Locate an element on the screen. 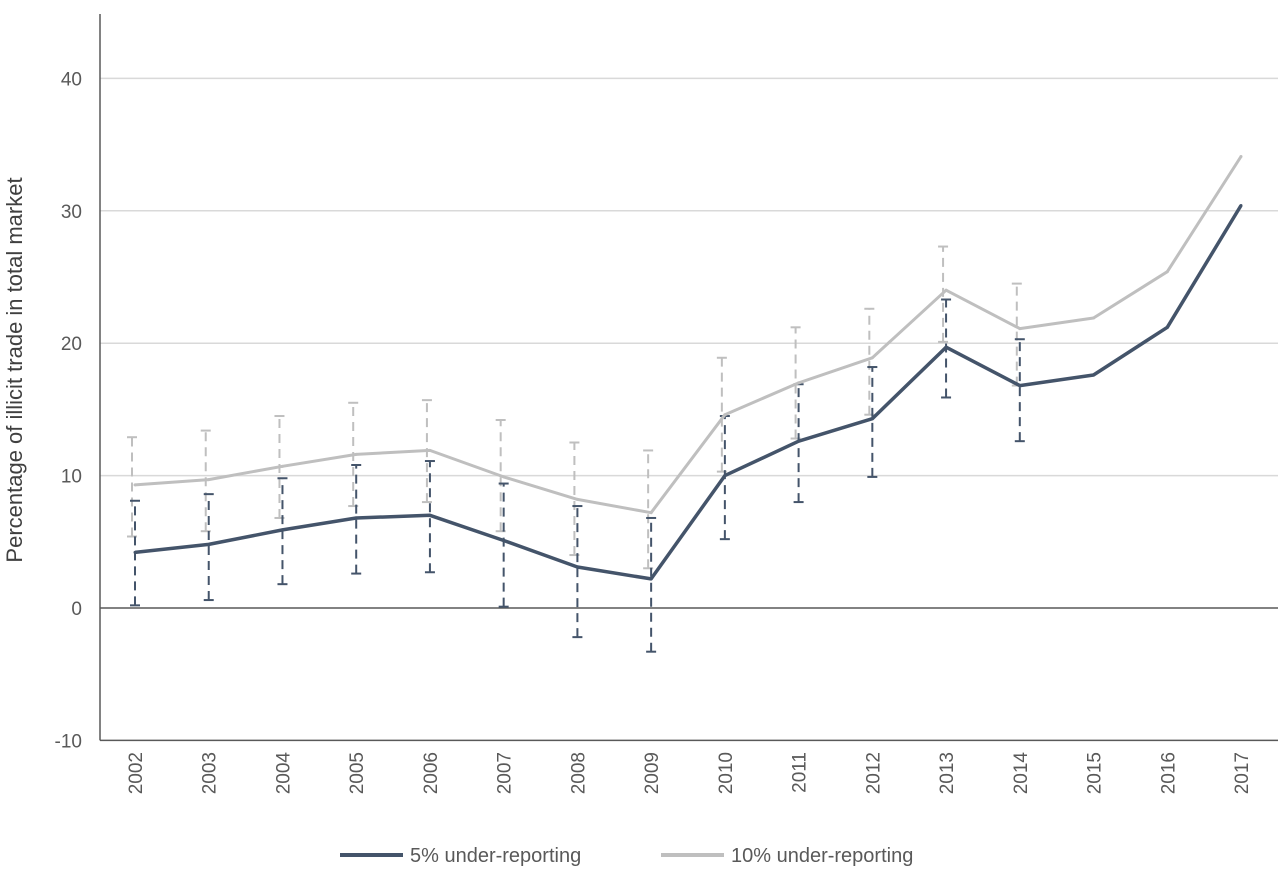  x-tick-label: 2011 is located at coordinates (800, 772).